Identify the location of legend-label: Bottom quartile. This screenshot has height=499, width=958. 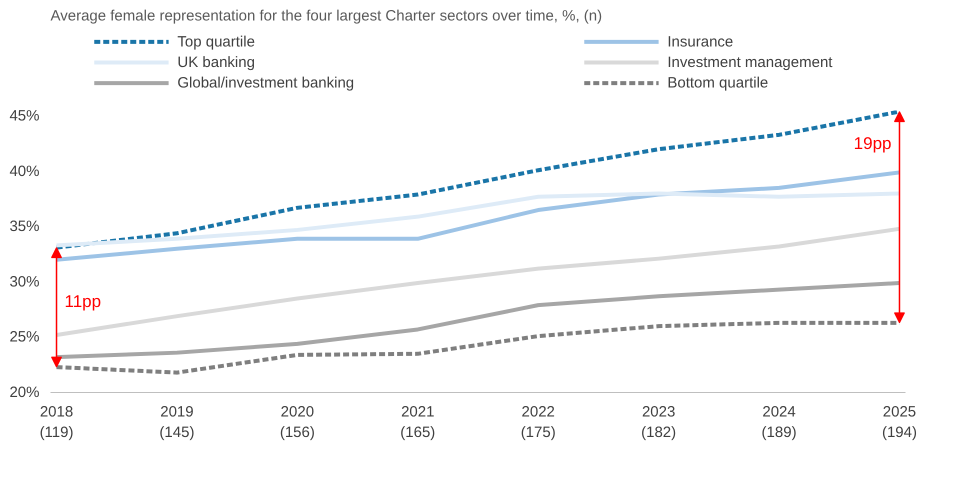
(717, 83).